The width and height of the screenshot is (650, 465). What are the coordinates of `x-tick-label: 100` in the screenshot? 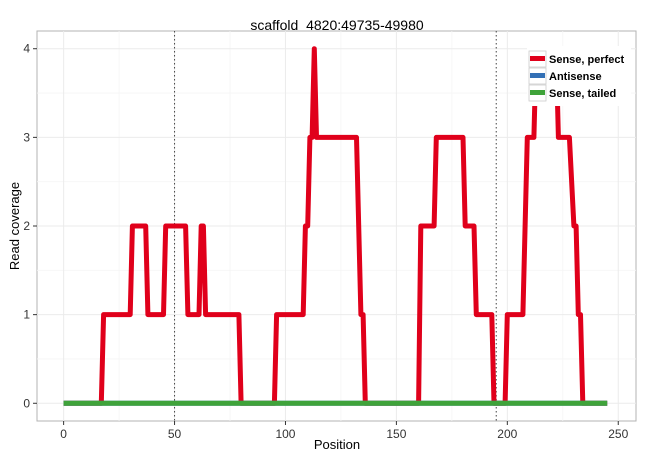 It's located at (285, 434).